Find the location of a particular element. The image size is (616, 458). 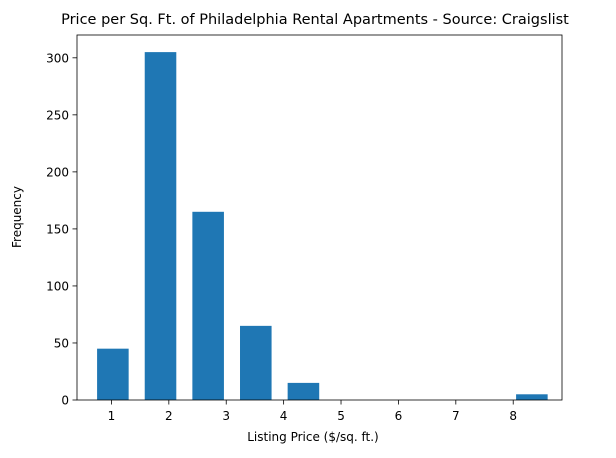

x-tick-label-1: 1 is located at coordinates (112, 416).